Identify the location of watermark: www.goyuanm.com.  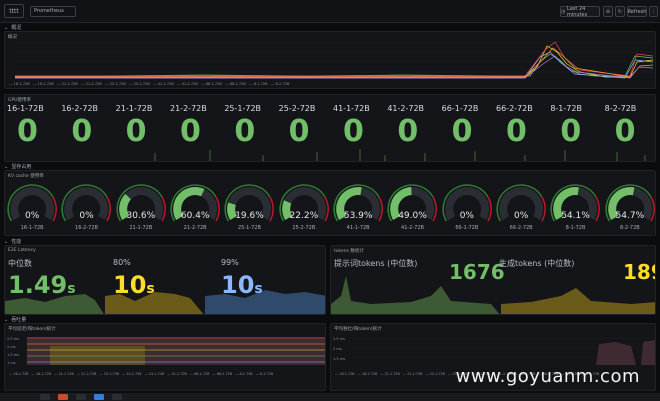
(547, 376).